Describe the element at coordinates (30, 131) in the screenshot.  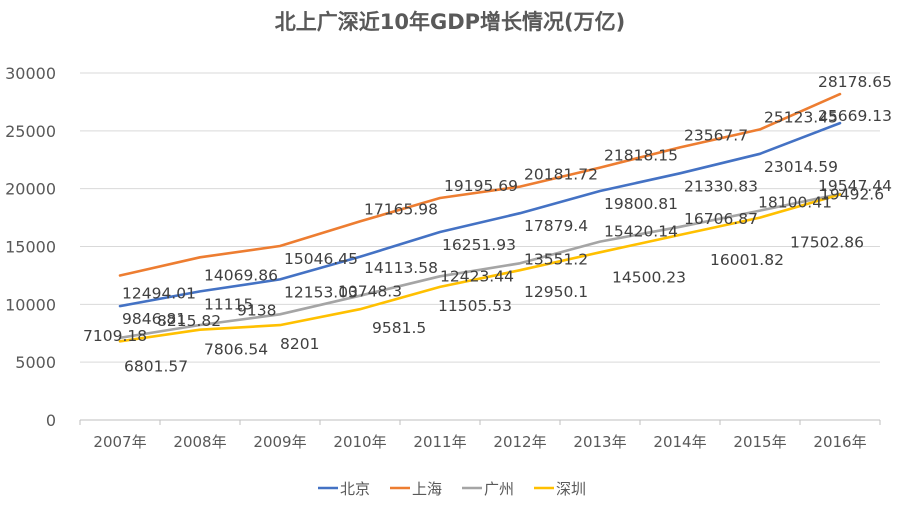
I see `y-tick-label: 25000` at that location.